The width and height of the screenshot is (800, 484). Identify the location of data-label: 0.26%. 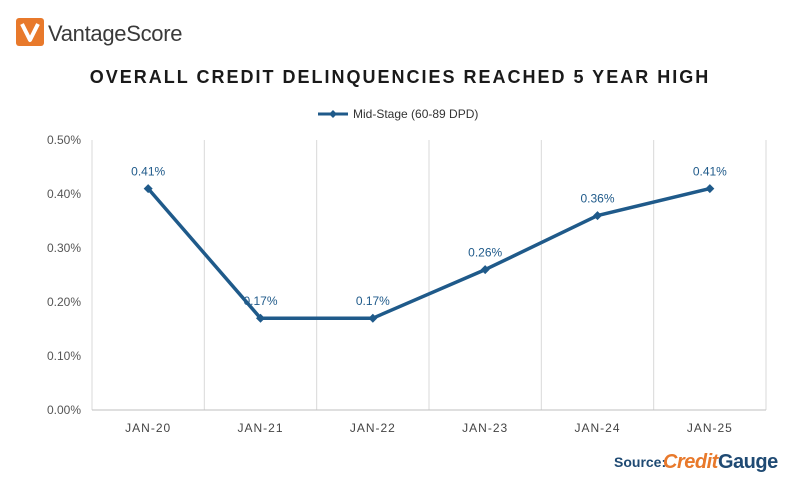
(485, 253).